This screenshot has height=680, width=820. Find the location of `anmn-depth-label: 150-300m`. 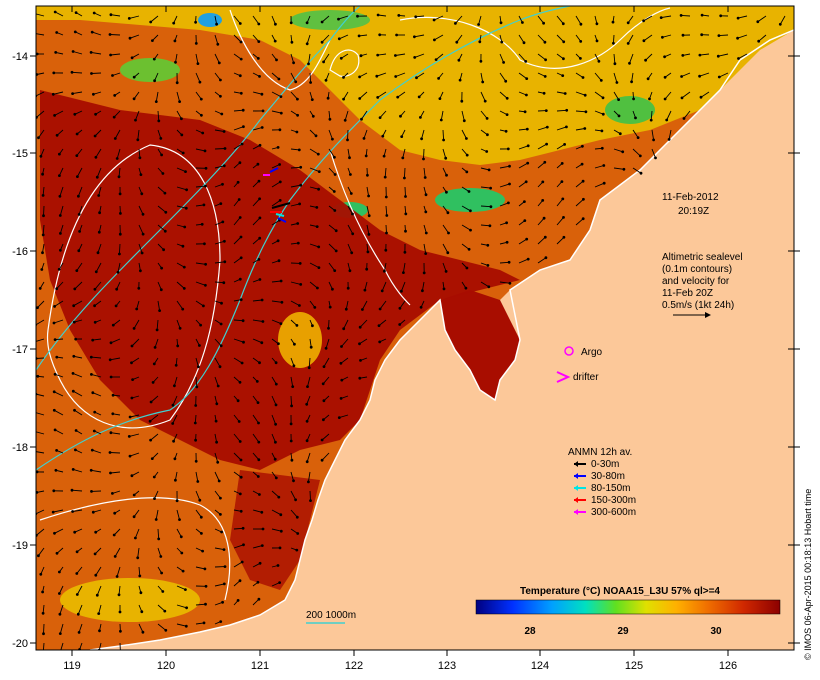

anmn-depth-label: 150-300m is located at coordinates (613, 500).